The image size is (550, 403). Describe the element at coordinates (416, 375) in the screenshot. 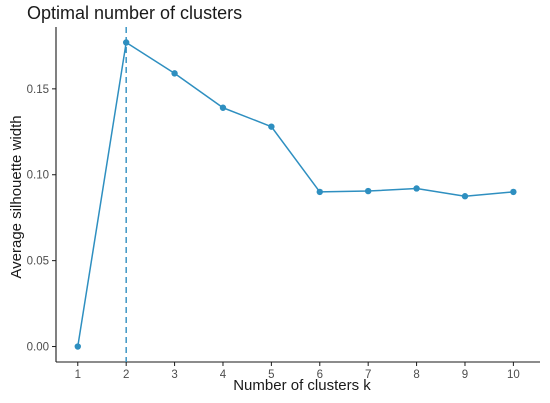

I see `x-tick-label: 8` at that location.